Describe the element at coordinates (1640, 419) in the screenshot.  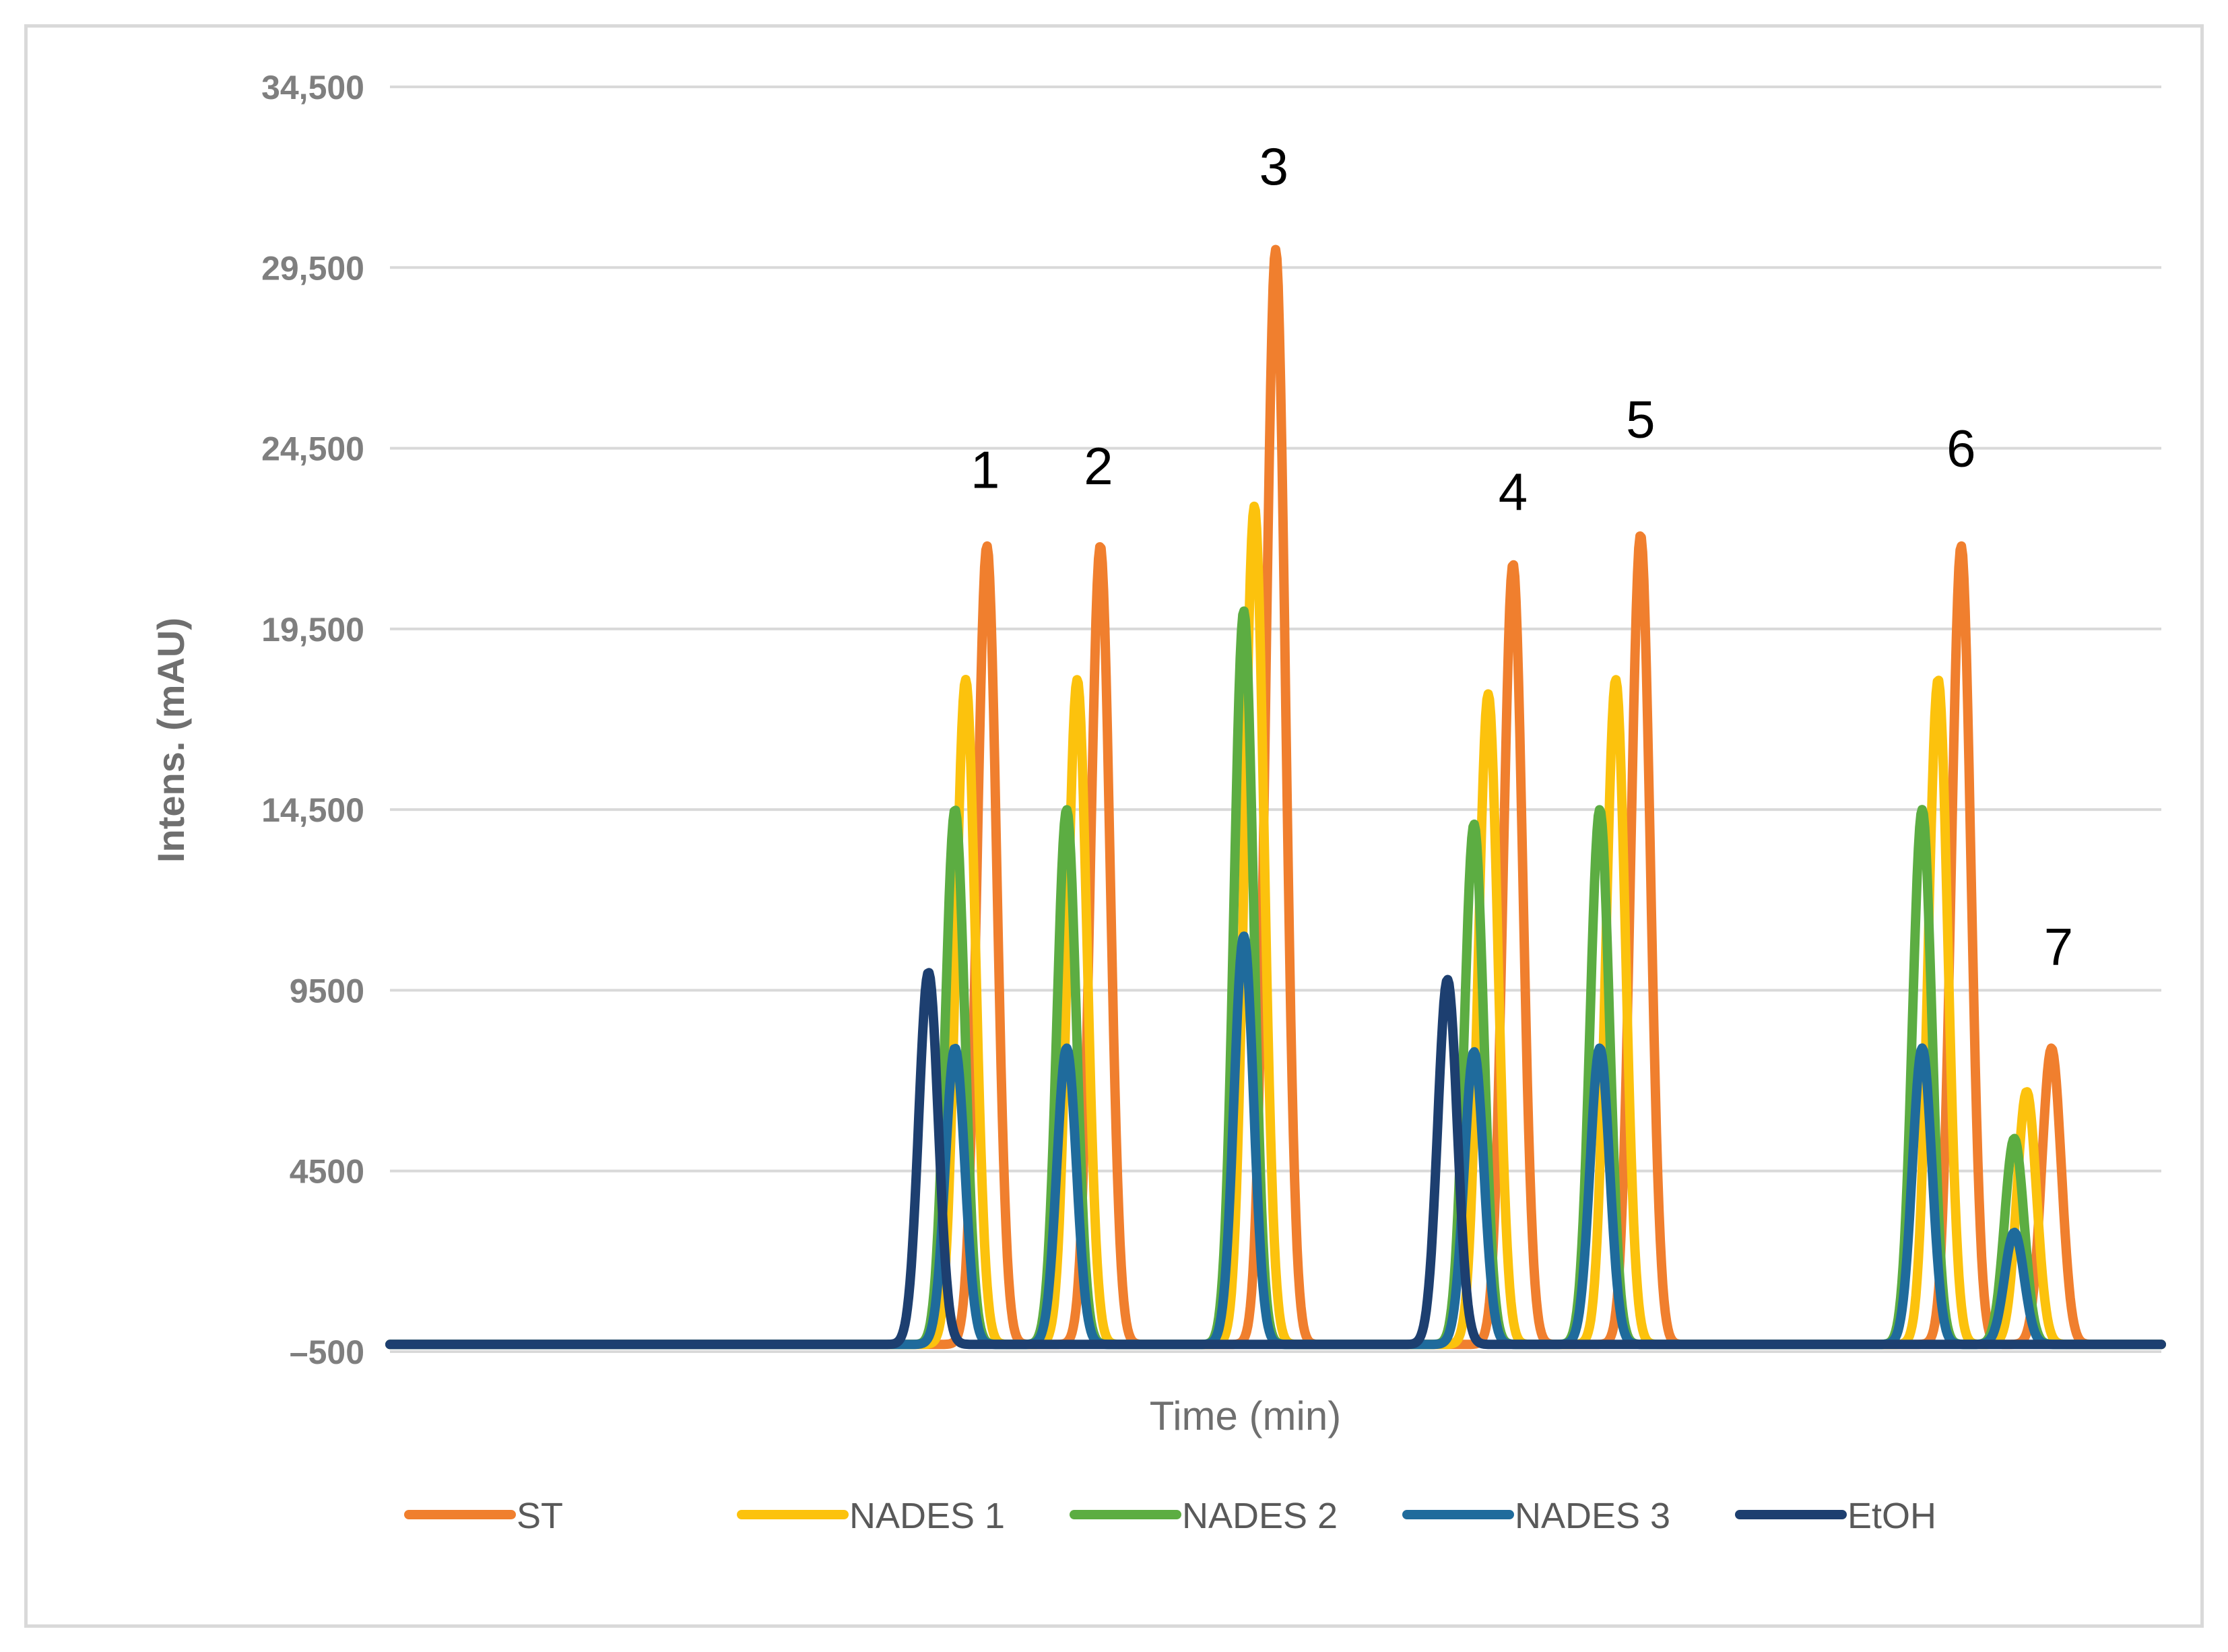
I see `peak-number-label: 5` at that location.